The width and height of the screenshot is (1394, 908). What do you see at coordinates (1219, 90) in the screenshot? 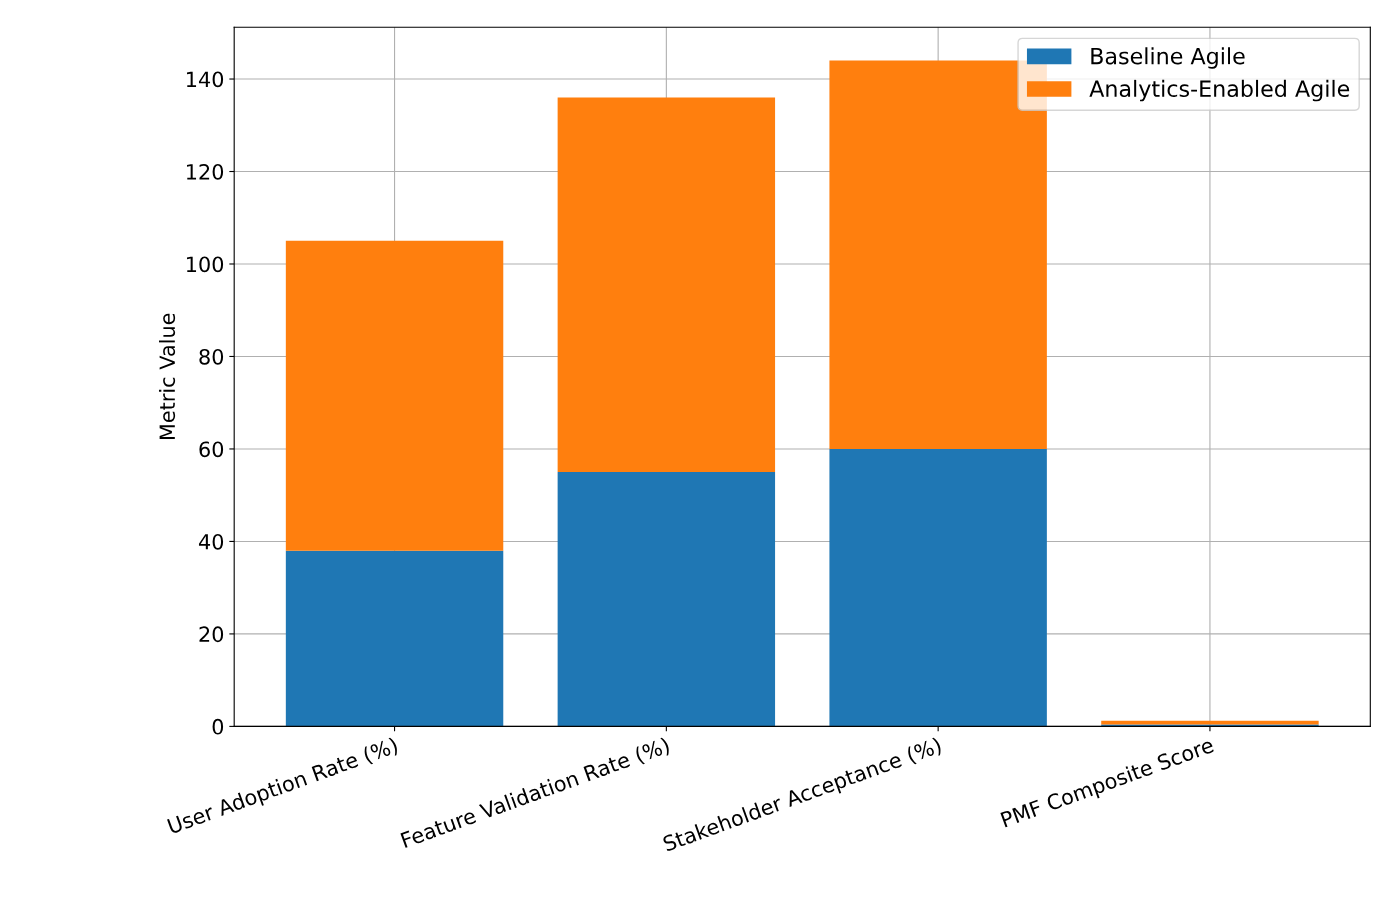
I see `legend-label: Analytics-Enabled Agile` at bounding box center [1219, 90].